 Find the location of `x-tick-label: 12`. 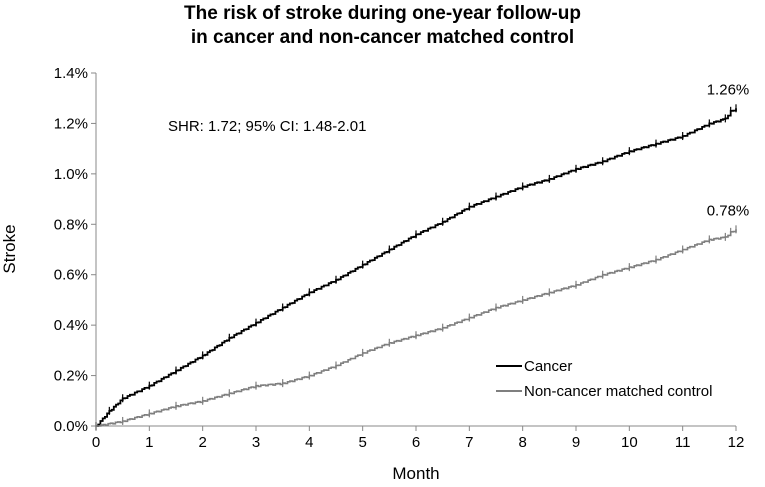

x-tick-label: 12 is located at coordinates (736, 442).